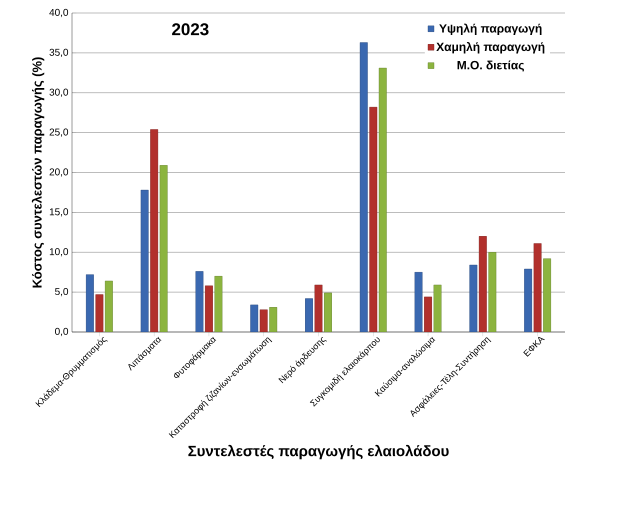  Describe the element at coordinates (61, 292) in the screenshot. I see `y-tick-label: 5,0` at that location.